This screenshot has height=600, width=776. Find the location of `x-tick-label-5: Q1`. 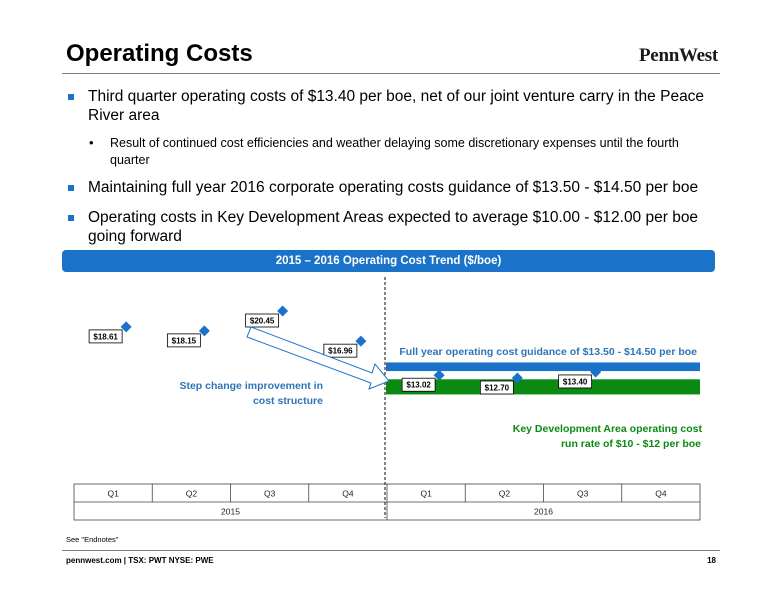

x-tick-label-5: Q1 is located at coordinates (426, 494).